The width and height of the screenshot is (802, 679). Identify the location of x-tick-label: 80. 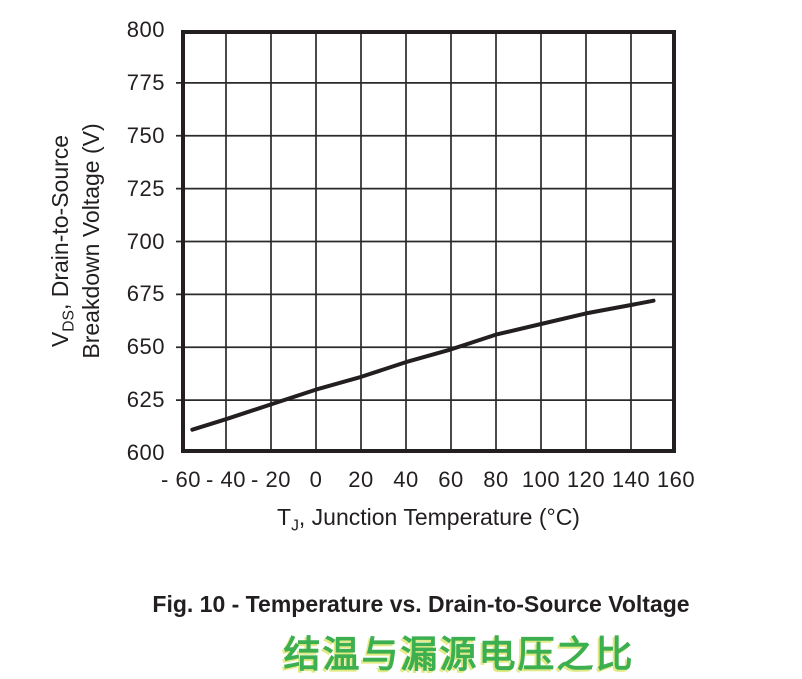
(496, 479).